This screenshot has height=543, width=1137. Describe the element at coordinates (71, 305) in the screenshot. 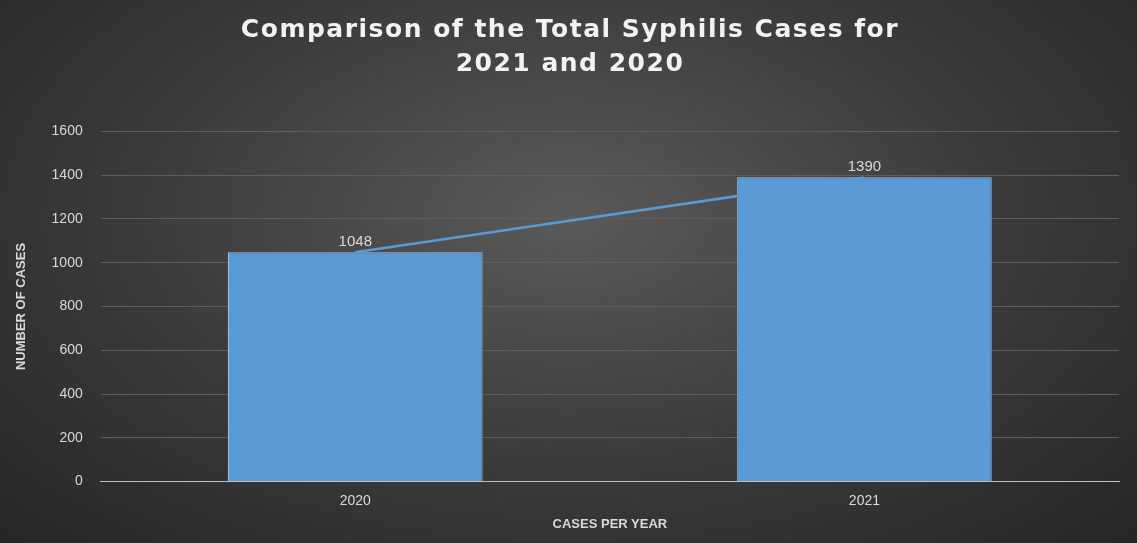

I see `y-tick-label: 800` at that location.